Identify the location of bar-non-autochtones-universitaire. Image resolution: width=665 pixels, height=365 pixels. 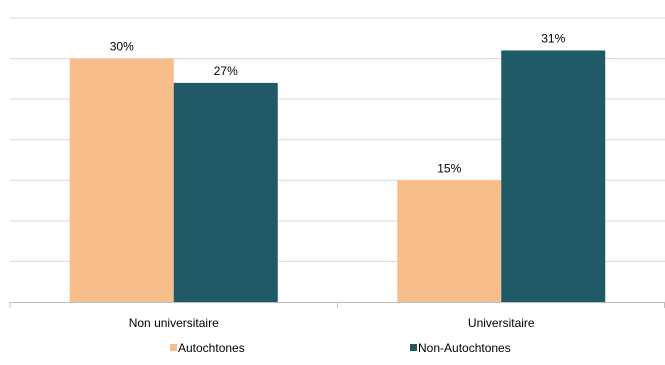
(553, 176).